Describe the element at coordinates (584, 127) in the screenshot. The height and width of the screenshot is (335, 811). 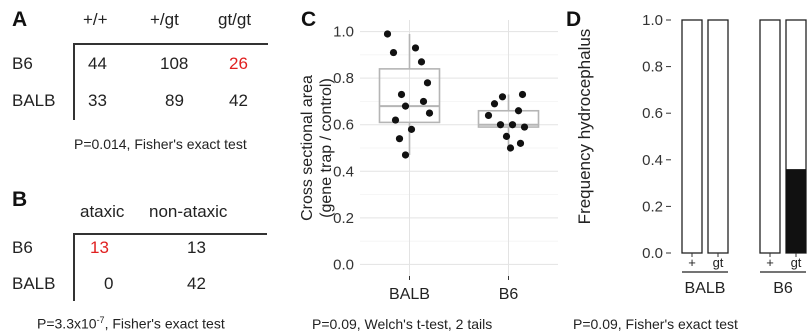
I see `y-axis-label: Frequency hydrocephalus` at that location.